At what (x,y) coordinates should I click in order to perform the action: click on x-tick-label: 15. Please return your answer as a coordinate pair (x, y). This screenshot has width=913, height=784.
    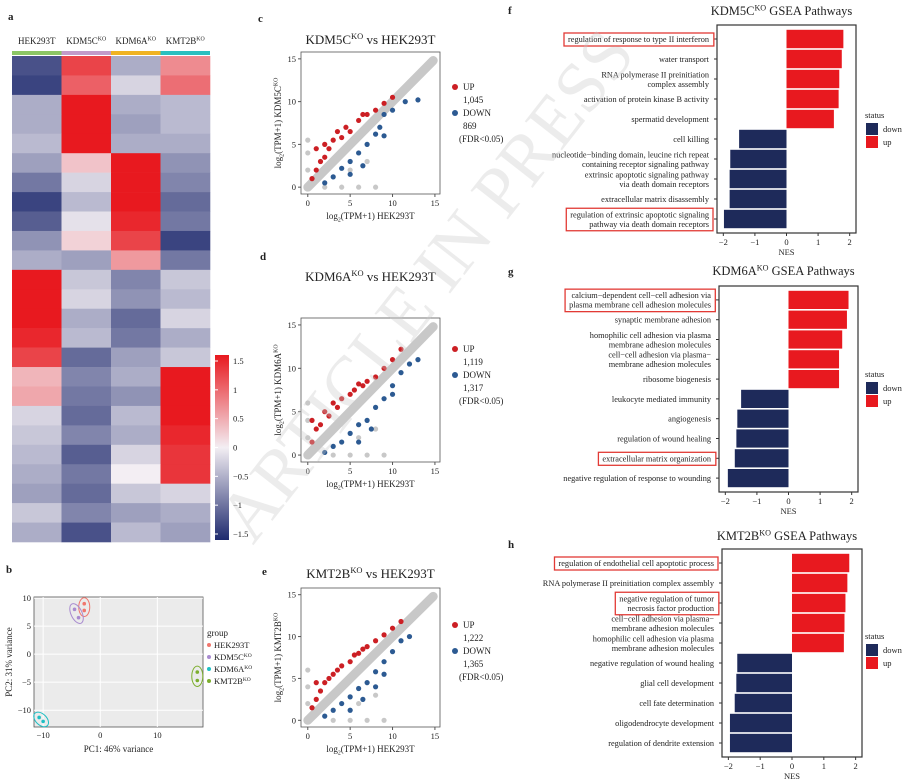
    Looking at the image, I should click on (435, 736).